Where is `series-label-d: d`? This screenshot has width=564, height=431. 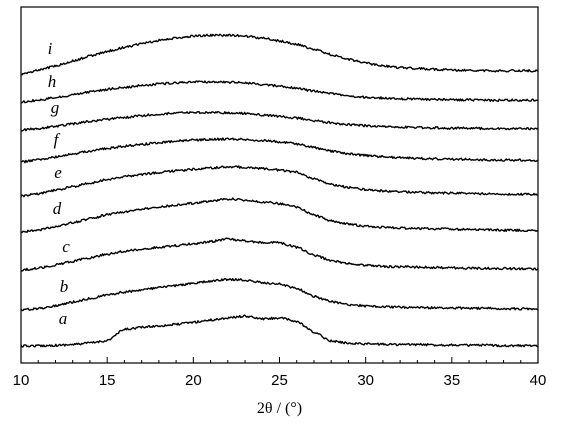
series-label-d: d is located at coordinates (57, 208).